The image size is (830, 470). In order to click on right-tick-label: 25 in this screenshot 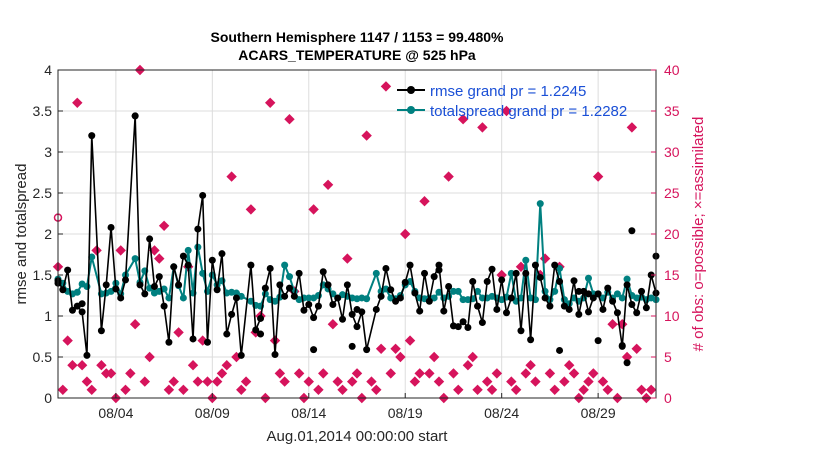, I will do `click(672, 193)`.